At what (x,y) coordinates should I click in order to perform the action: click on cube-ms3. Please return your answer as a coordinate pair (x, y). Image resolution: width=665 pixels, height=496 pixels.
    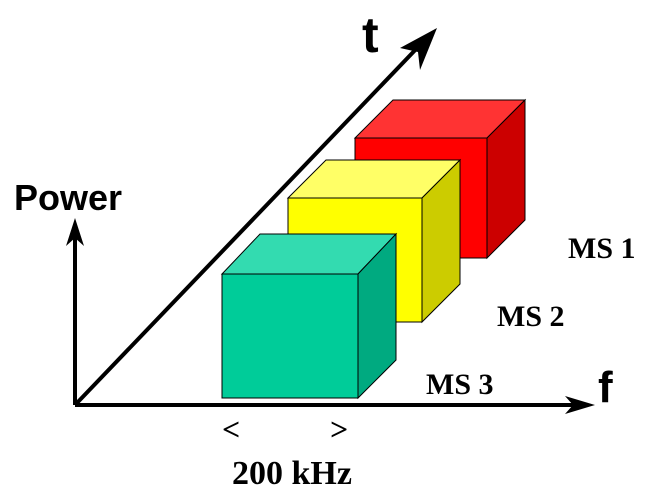
    Looking at the image, I should click on (309, 316).